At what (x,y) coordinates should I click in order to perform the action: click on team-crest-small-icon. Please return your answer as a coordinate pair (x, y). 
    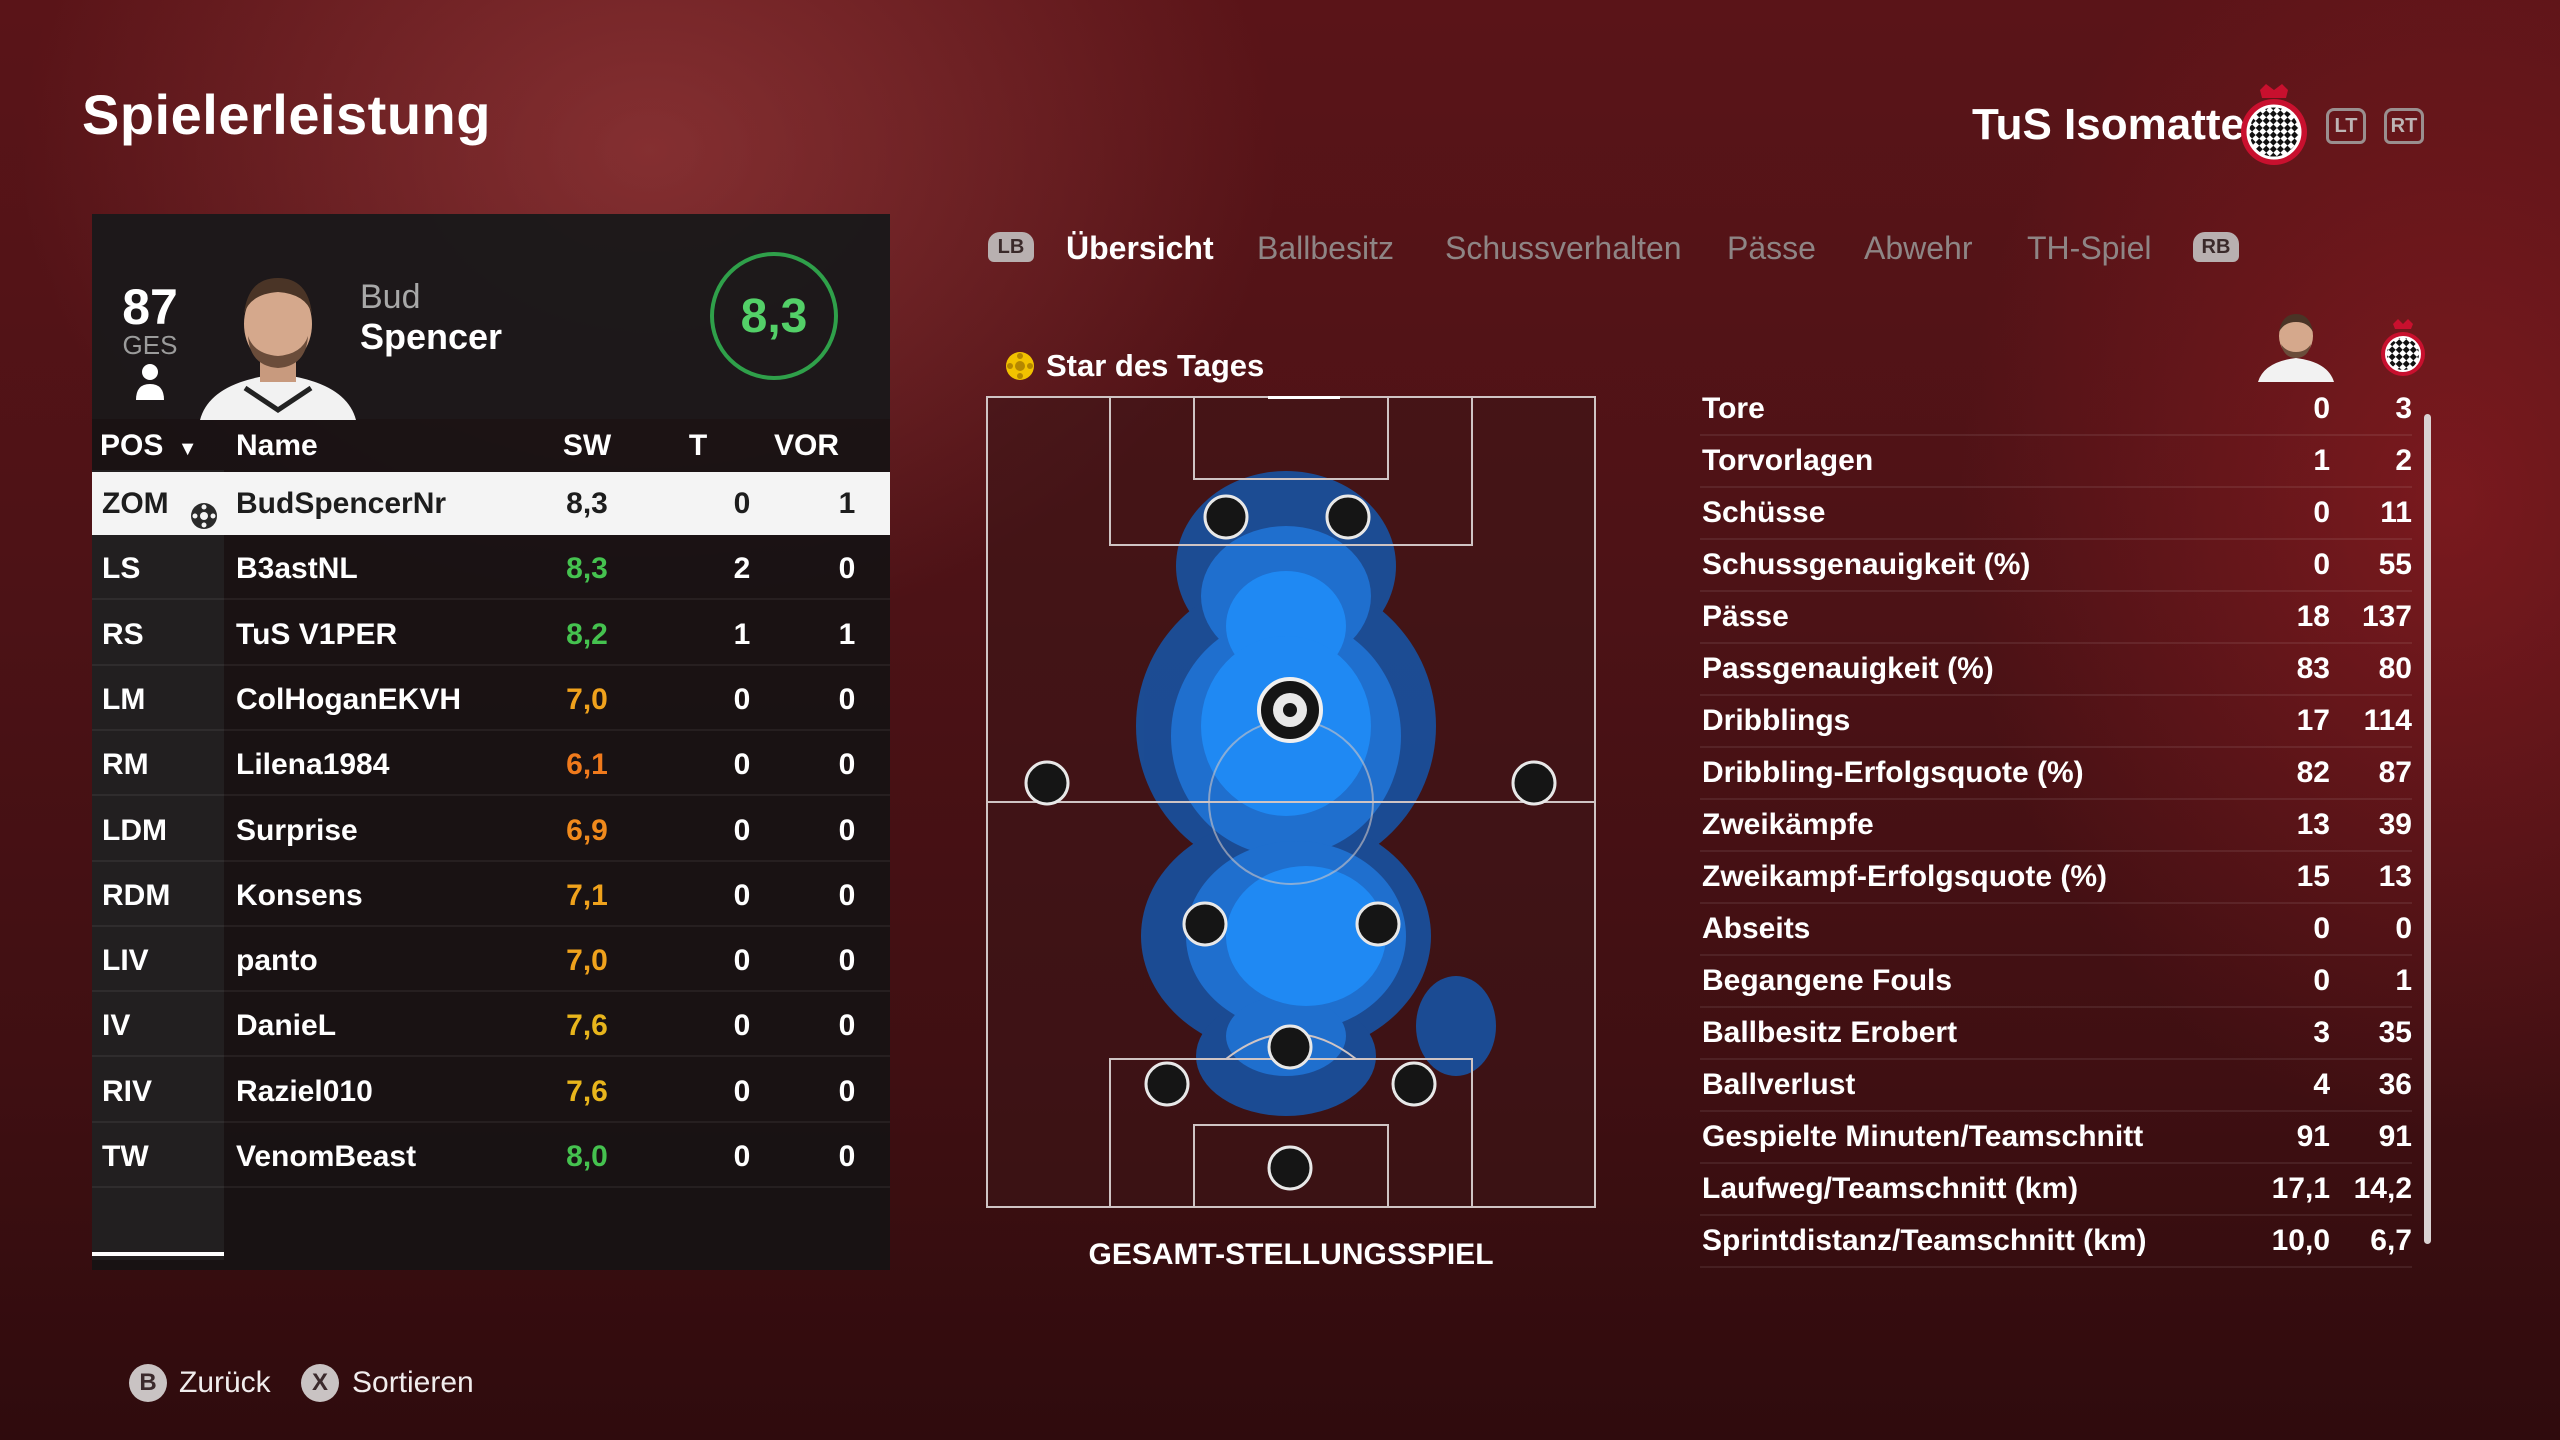
    Looking at the image, I should click on (2403, 347).